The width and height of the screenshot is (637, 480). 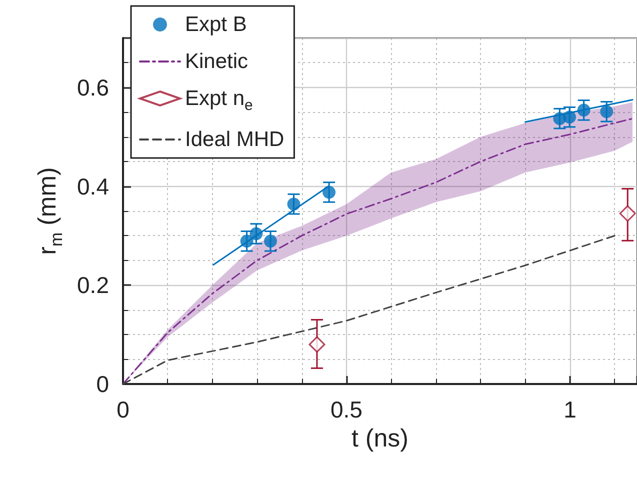 I want to click on y-tick-label: 0.4, so click(x=93, y=186).